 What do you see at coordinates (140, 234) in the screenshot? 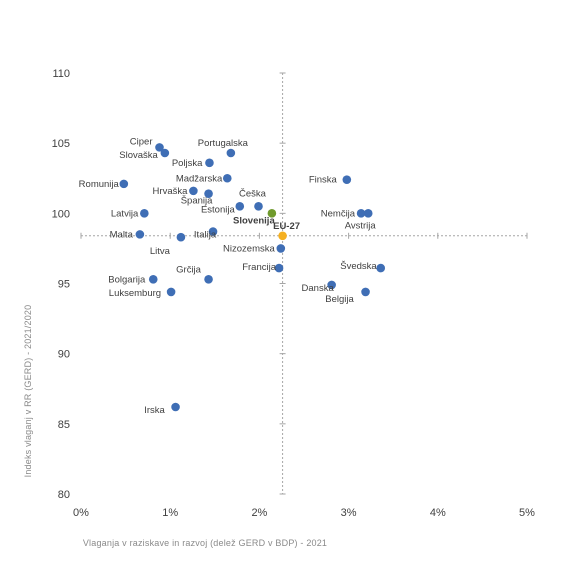
I see `point-malta` at bounding box center [140, 234].